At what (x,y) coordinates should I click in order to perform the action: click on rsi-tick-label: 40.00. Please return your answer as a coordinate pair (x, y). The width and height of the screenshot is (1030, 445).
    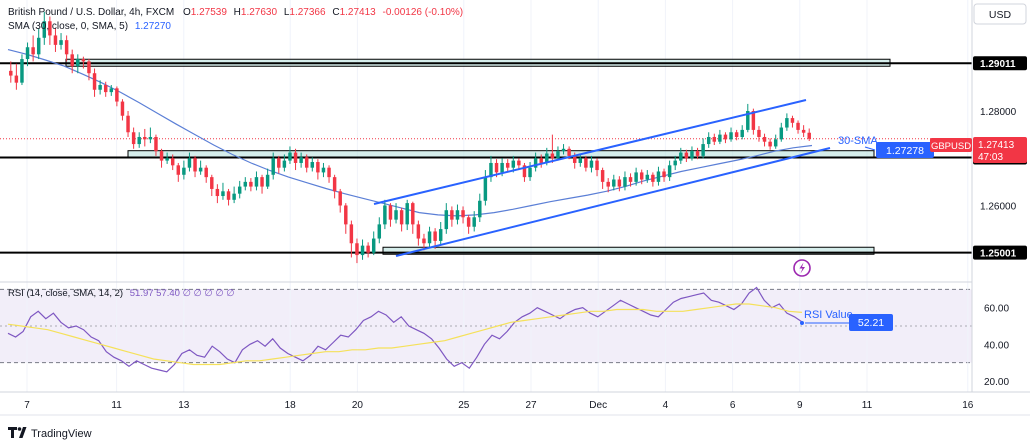
    Looking at the image, I should click on (996, 345).